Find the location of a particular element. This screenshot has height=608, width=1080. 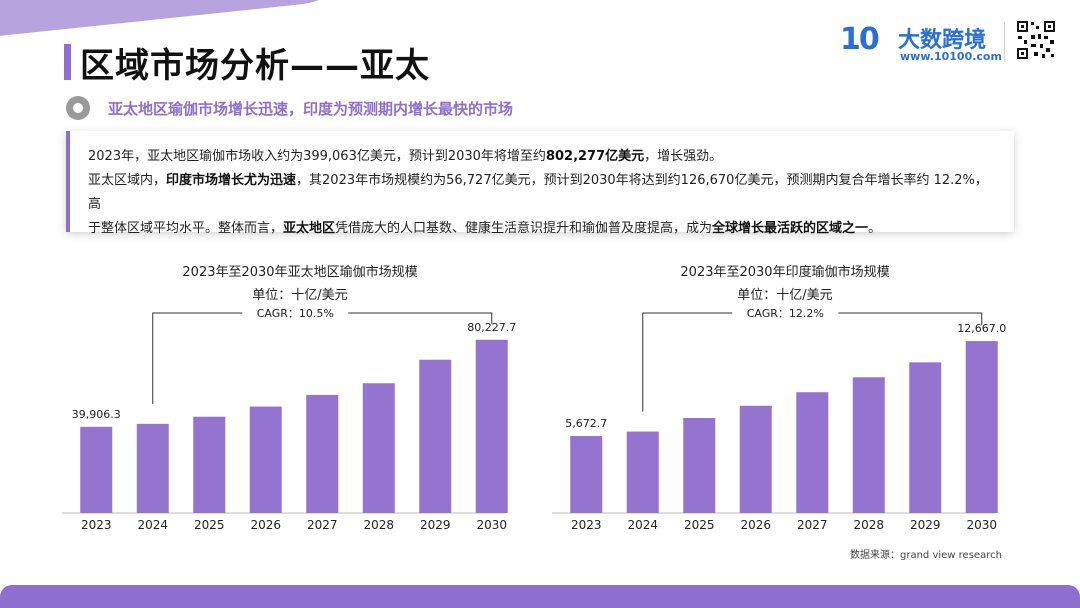

gear-icon is located at coordinates (78, 108).